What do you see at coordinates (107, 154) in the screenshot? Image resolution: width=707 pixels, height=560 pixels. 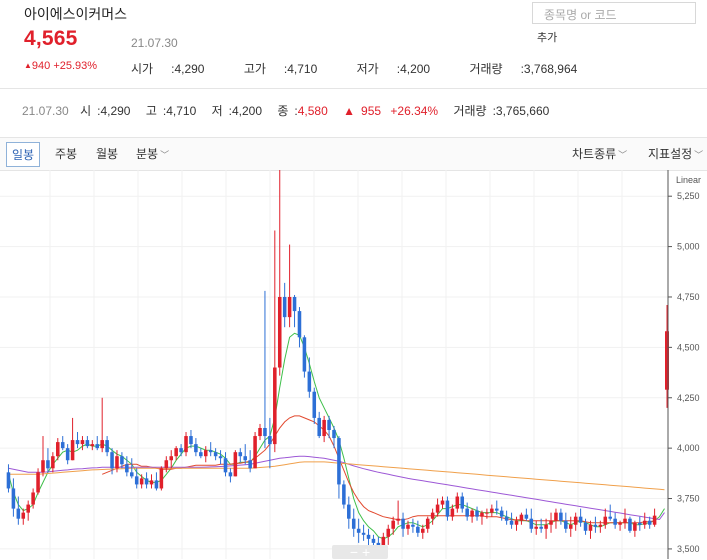 I see `tab-monthly: 월봉` at bounding box center [107, 154].